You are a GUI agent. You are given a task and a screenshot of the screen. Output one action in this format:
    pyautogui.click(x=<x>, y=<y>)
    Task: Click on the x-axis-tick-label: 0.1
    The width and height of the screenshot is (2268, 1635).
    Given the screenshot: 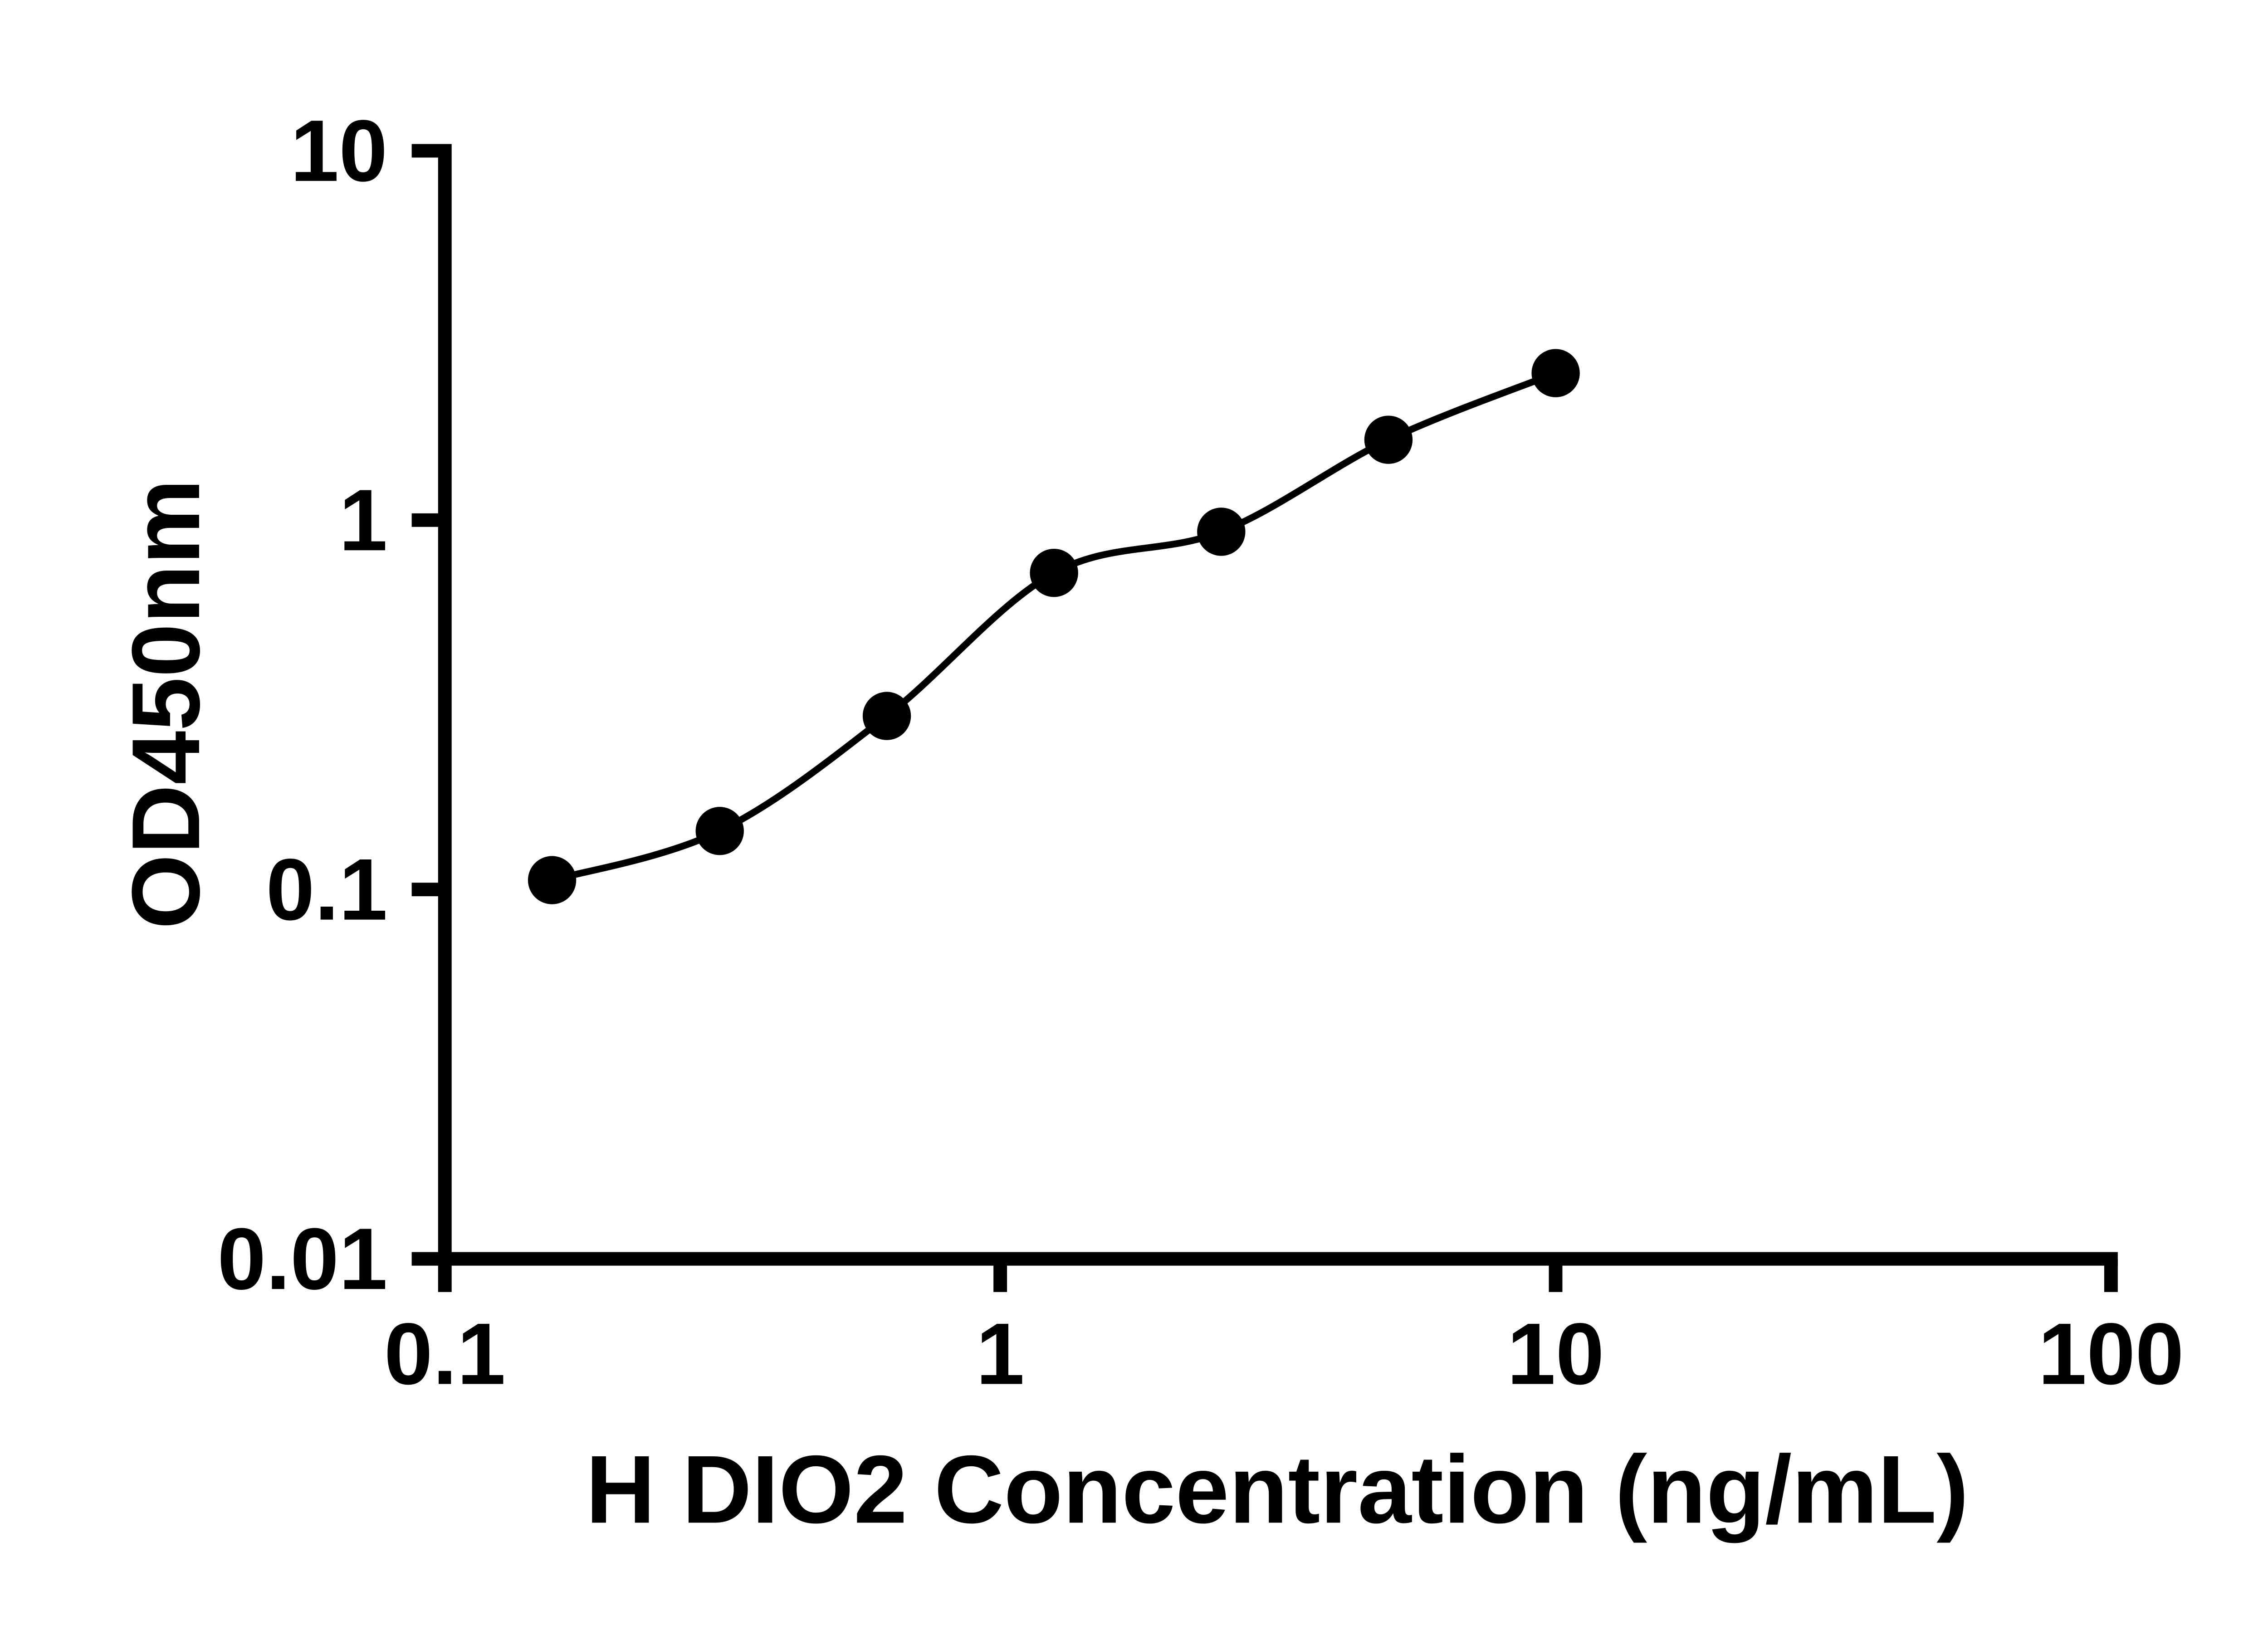 What is the action you would take?
    pyautogui.click(x=445, y=1354)
    